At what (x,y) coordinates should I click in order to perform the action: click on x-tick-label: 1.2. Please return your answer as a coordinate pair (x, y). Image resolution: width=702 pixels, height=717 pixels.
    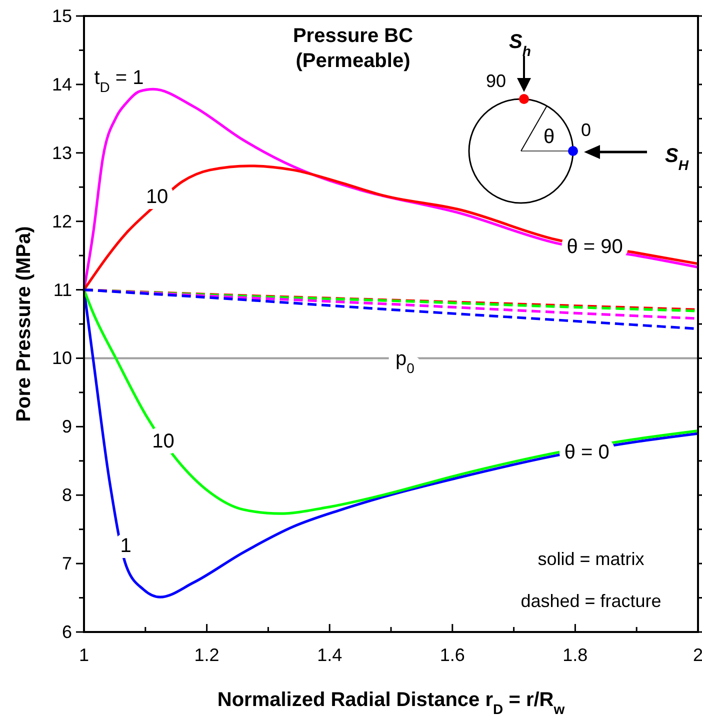
    Looking at the image, I should click on (207, 655).